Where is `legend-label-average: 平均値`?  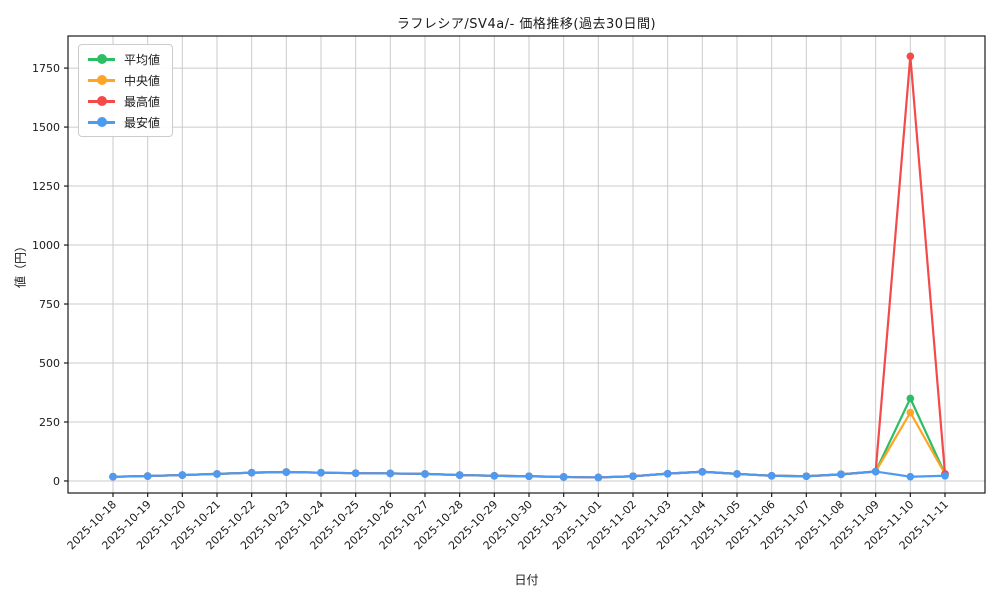 legend-label-average: 平均値 is located at coordinates (142, 59).